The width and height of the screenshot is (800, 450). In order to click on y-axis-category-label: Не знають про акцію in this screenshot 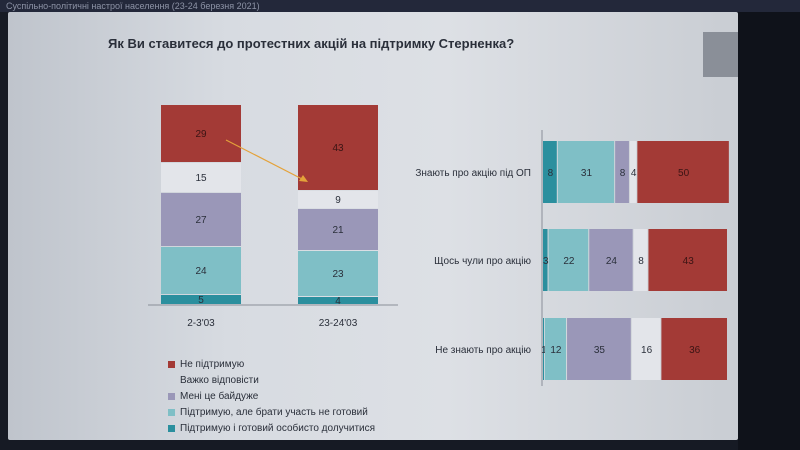, I will do `click(483, 350)`.